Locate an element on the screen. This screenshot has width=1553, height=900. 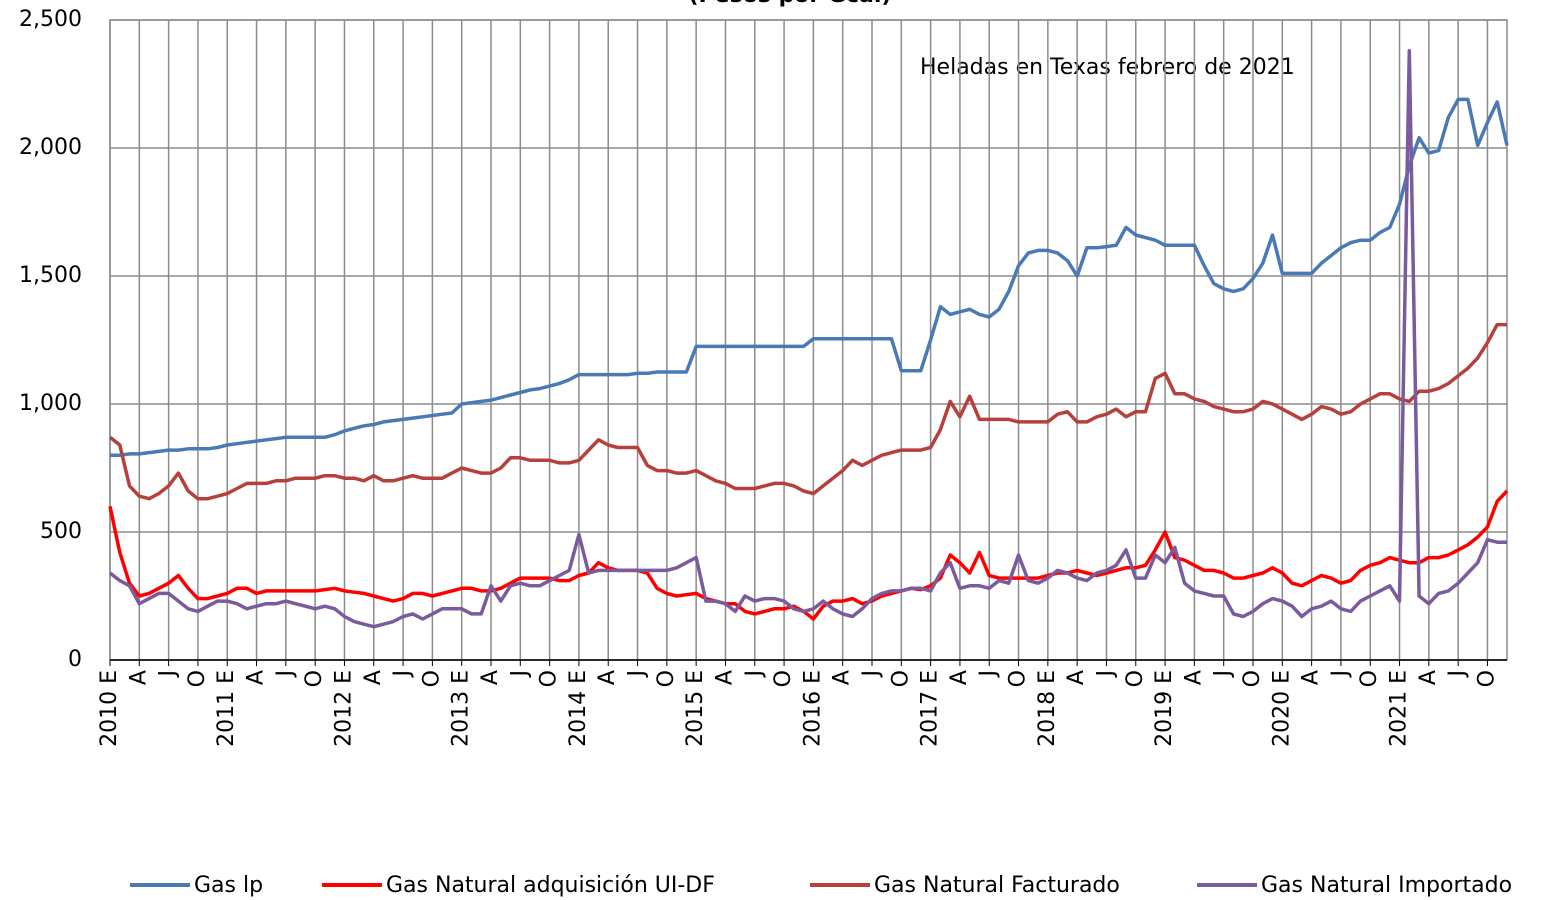
legend-label: Gas Natural Facturado is located at coordinates (997, 885).